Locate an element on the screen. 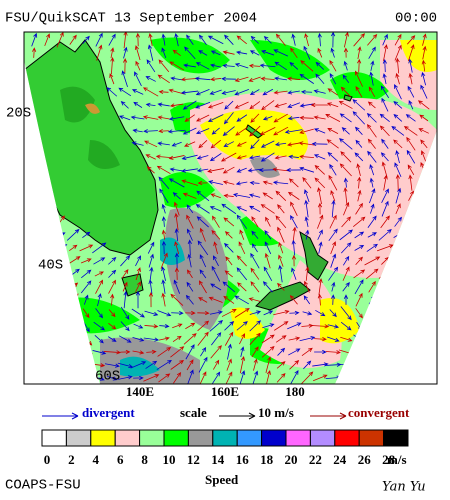 This screenshot has height=500, width=450. colorbar-tick: 28 is located at coordinates (389, 459).